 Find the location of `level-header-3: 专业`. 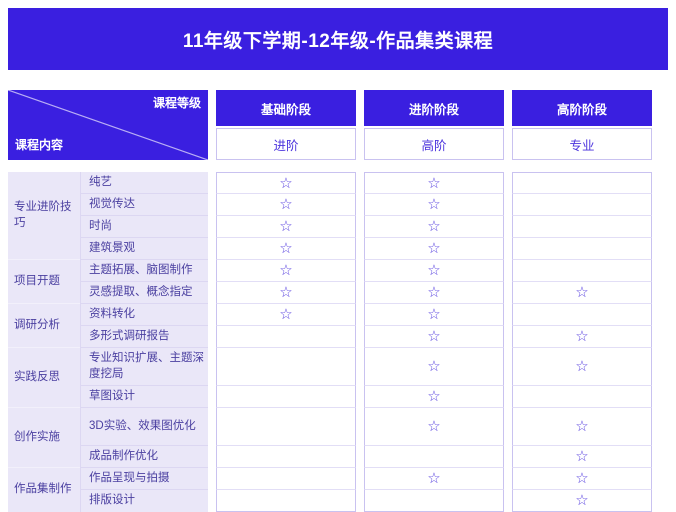

level-header-3: 专业 is located at coordinates (582, 144).